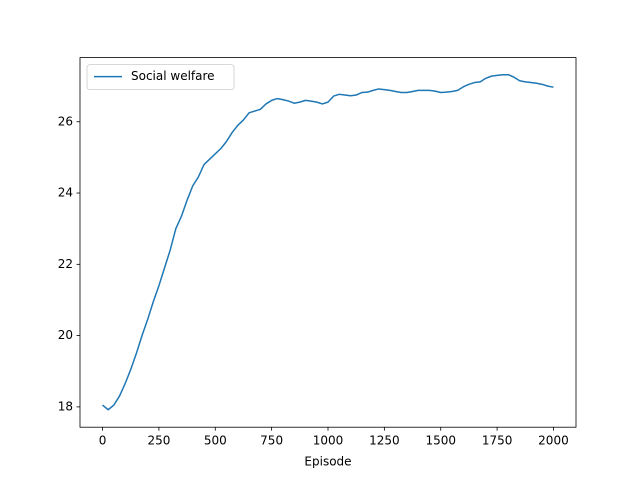  What do you see at coordinates (497, 441) in the screenshot?
I see `x-tick-label: 1750` at bounding box center [497, 441].